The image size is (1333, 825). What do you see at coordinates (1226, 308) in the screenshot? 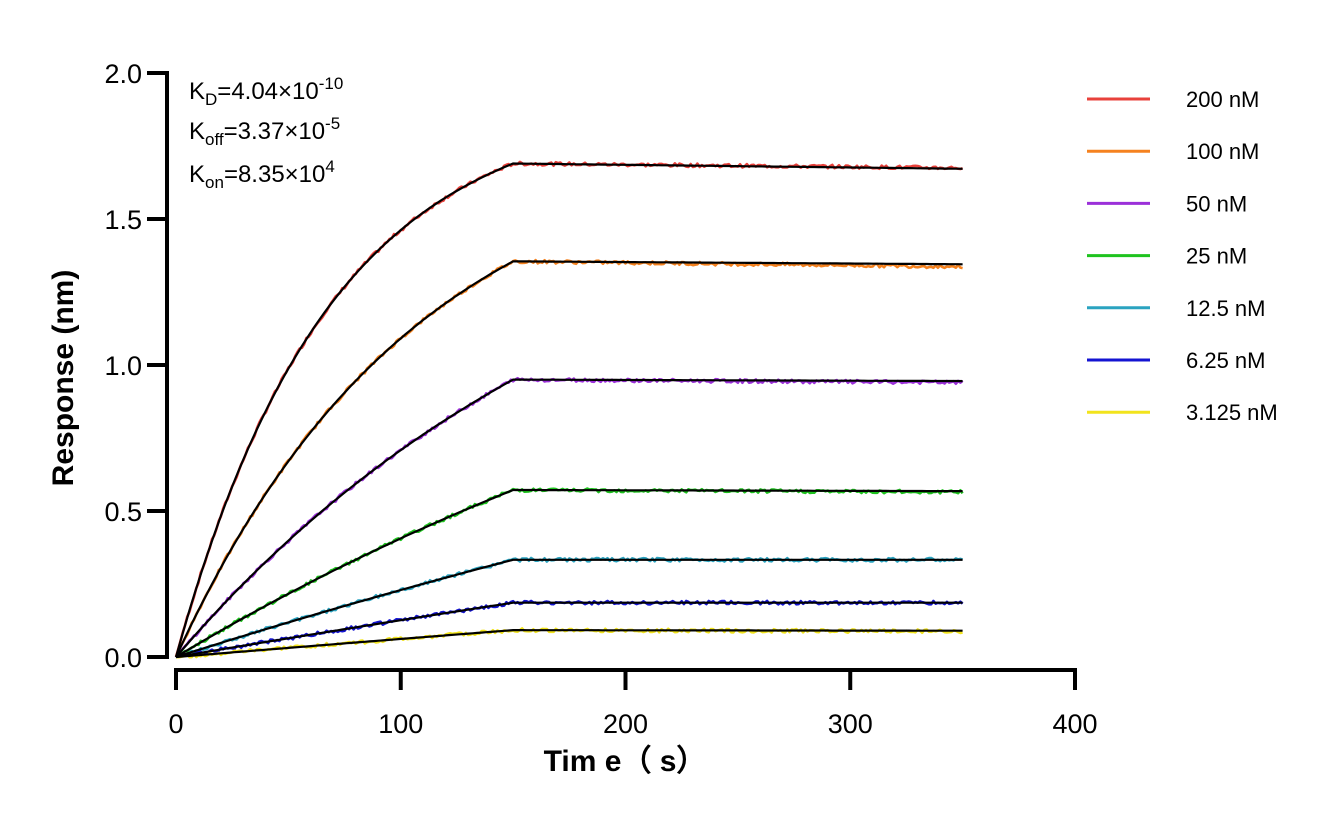
I see `legend-label: 12.5 nM` at bounding box center [1226, 308].